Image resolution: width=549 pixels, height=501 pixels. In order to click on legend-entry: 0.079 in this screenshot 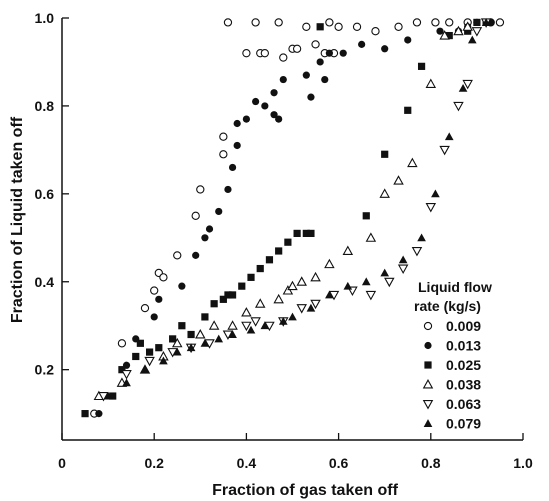, I will do `click(452, 424)`.